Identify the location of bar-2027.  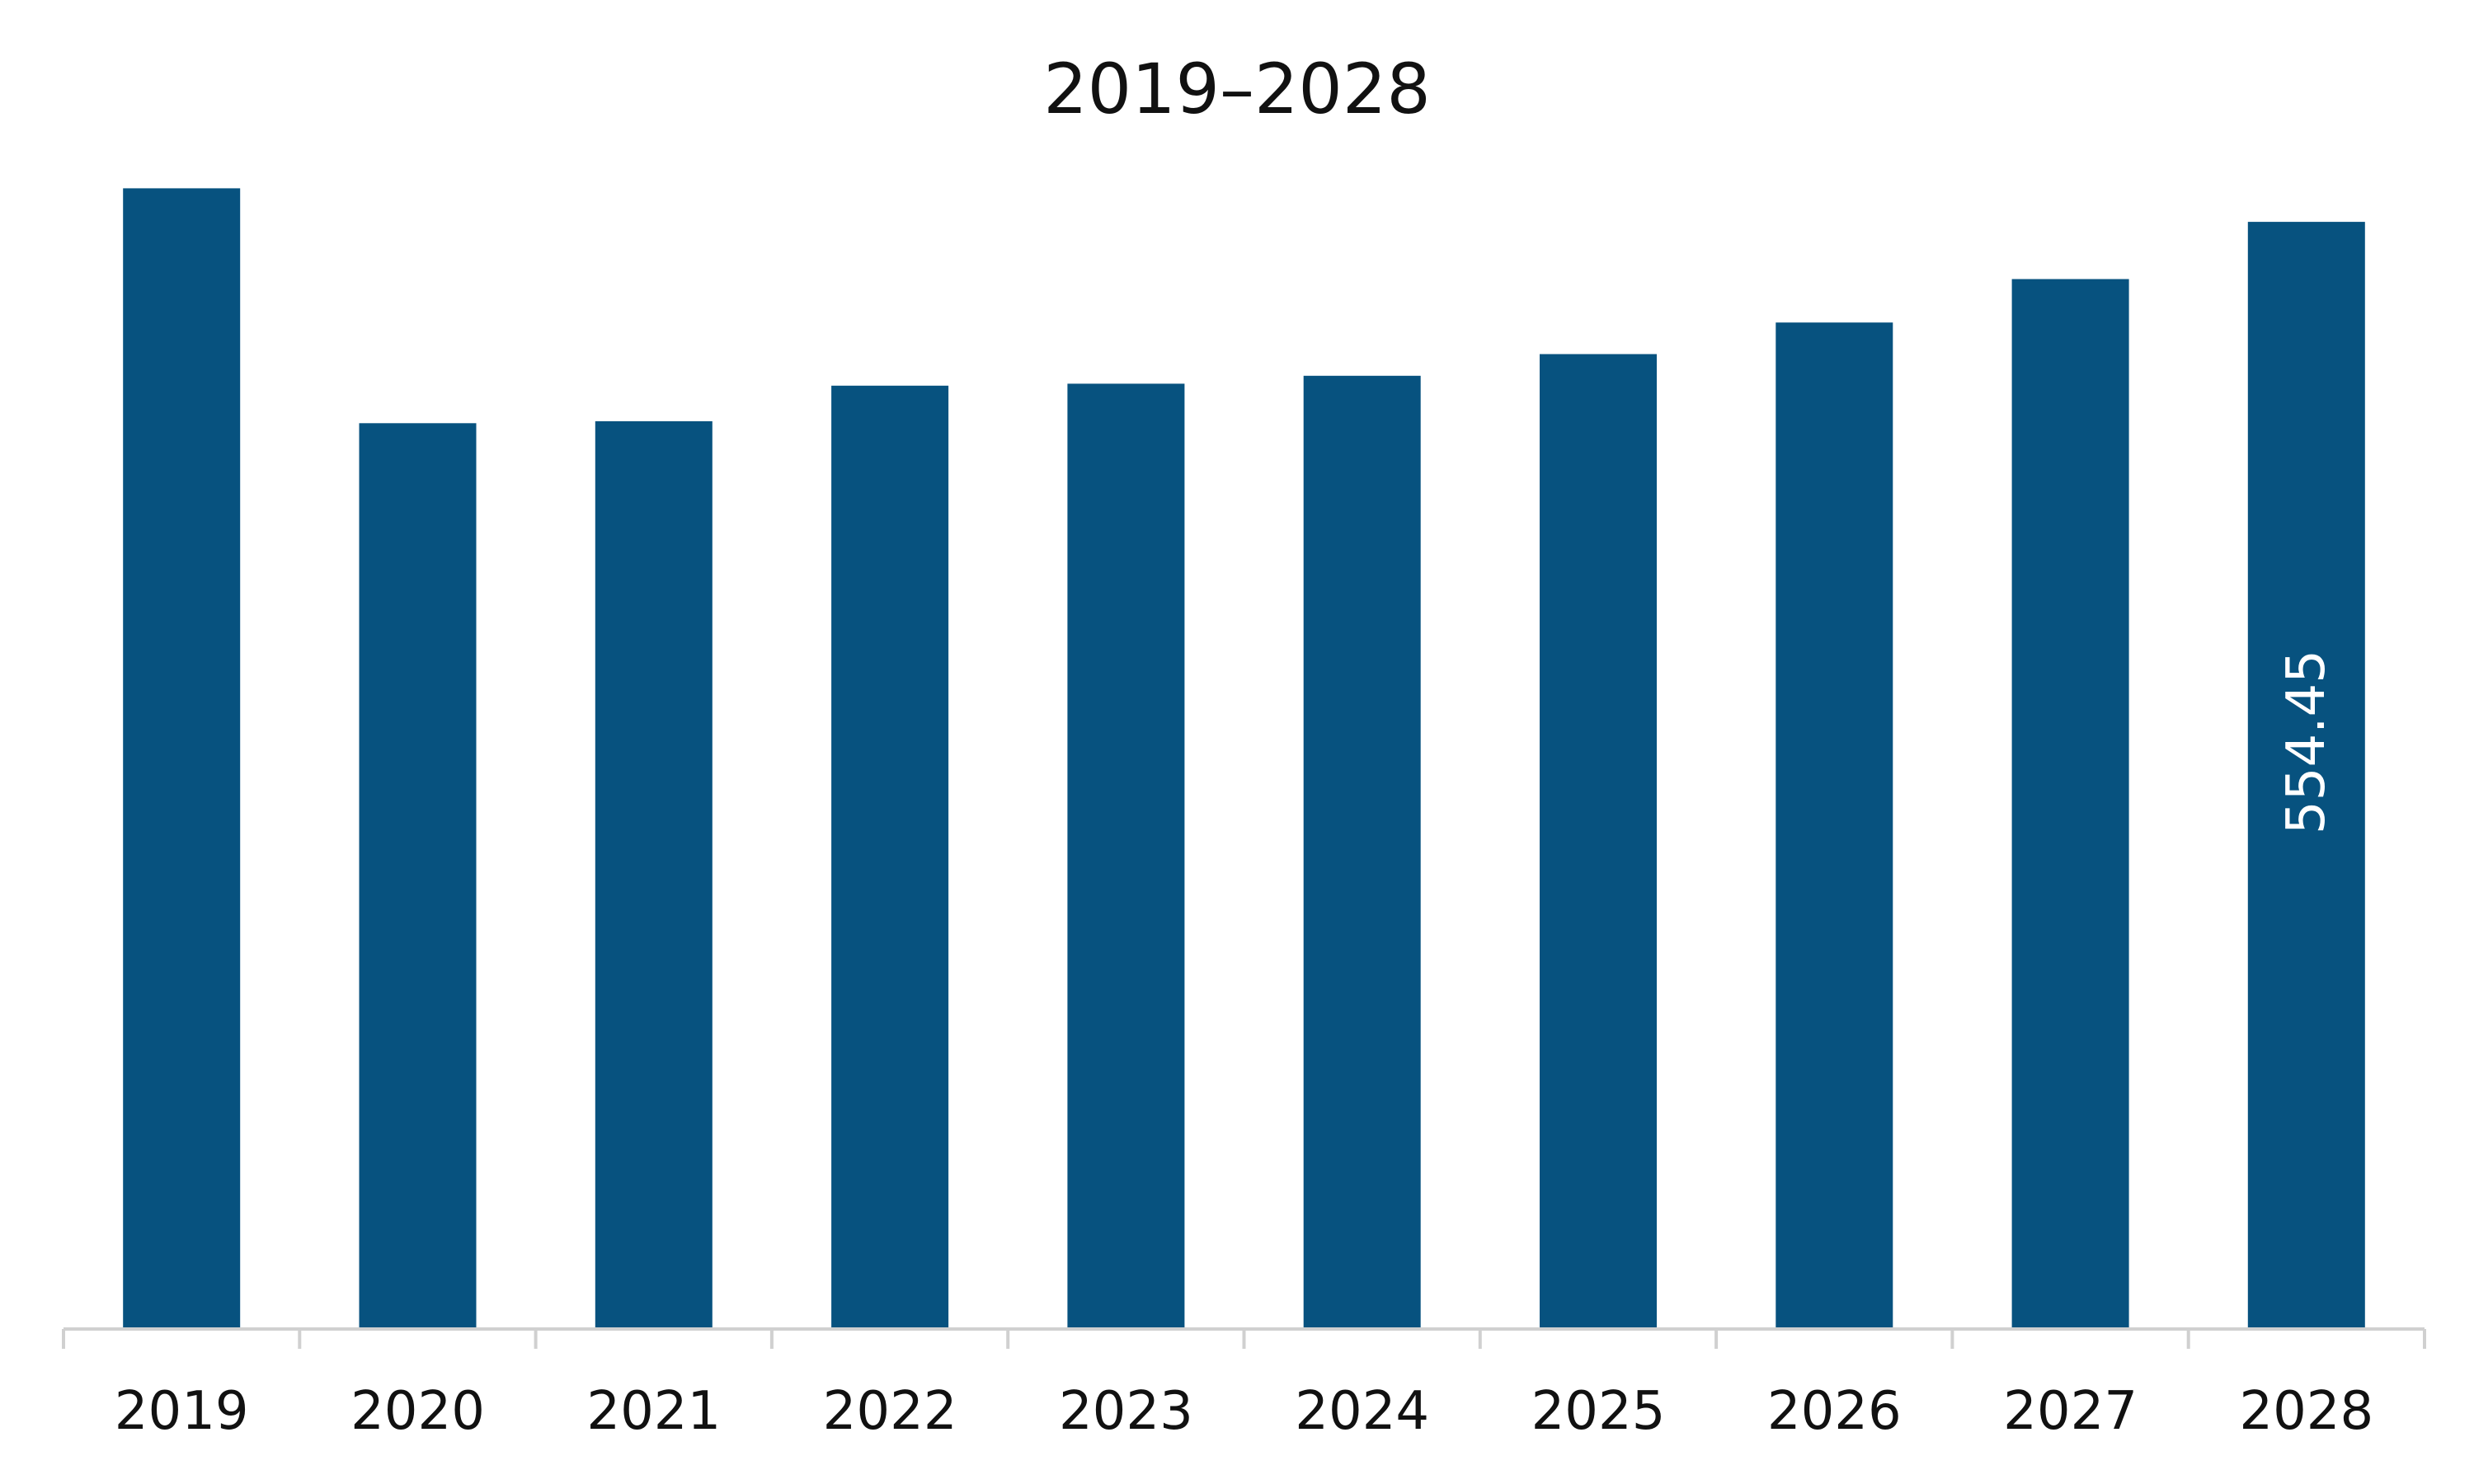
(2070, 804).